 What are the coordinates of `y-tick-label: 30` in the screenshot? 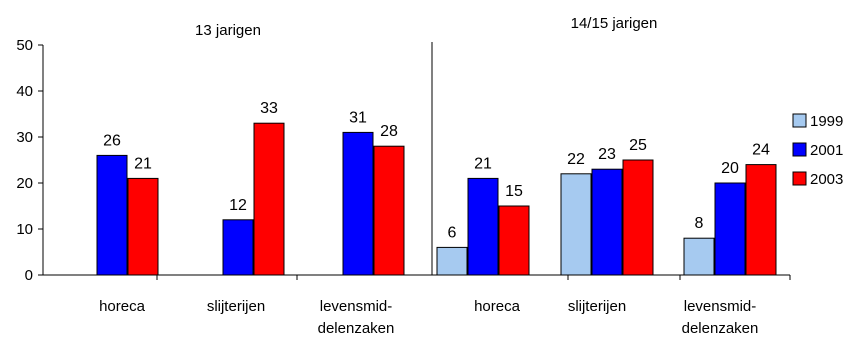 It's located at (24, 137).